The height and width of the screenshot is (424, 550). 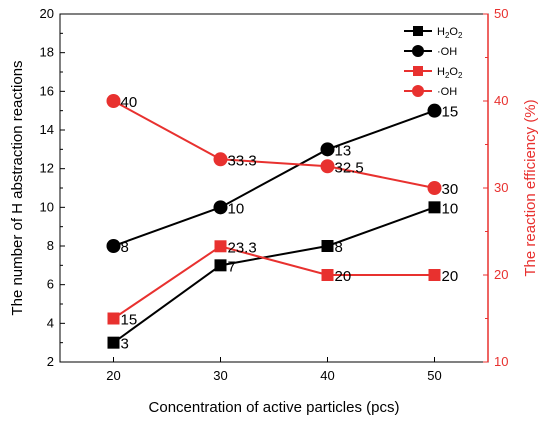 What do you see at coordinates (501, 187) in the screenshot?
I see `y-tick-label-right: 30` at bounding box center [501, 187].